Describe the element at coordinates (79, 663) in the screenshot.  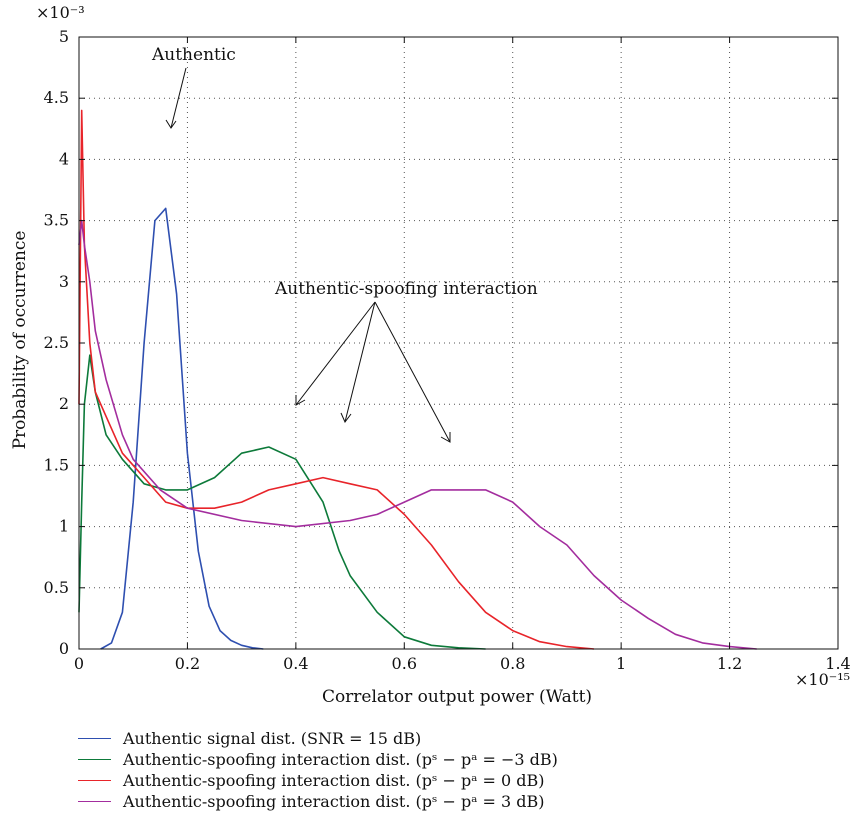
I see `x-tick-label: 0` at that location.